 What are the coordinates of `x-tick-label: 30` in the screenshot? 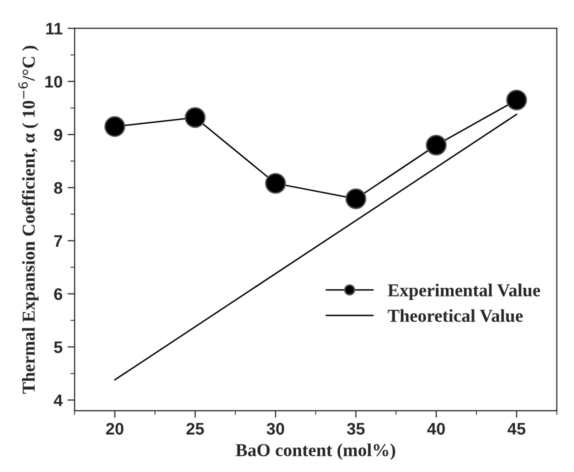 It's located at (275, 428).